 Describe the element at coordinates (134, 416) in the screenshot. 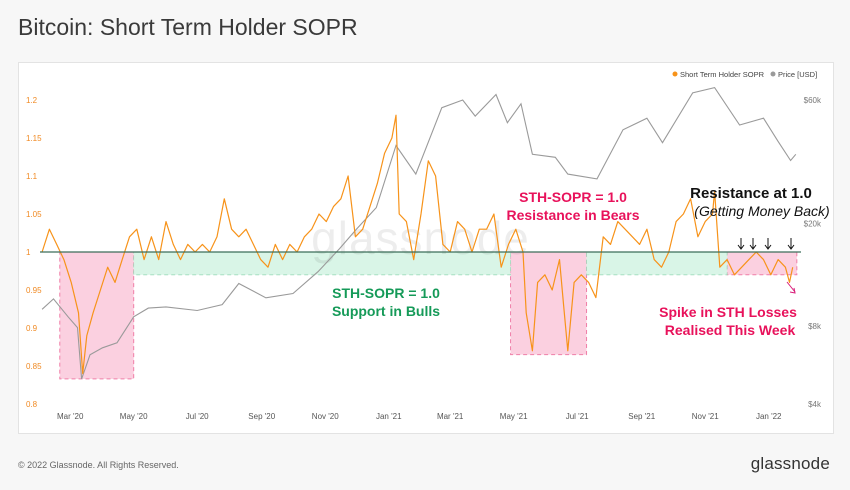

I see `x-tick-label: May '20` at that location.